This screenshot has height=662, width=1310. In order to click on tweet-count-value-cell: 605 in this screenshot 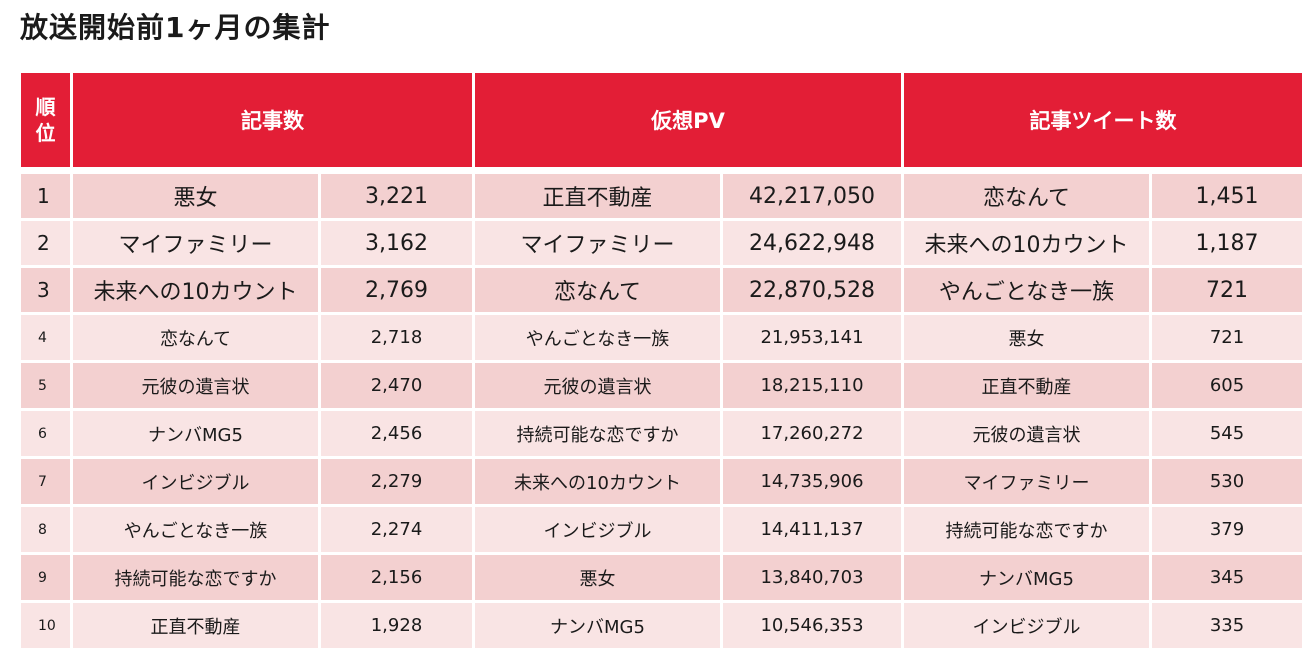, I will do `click(1227, 385)`.